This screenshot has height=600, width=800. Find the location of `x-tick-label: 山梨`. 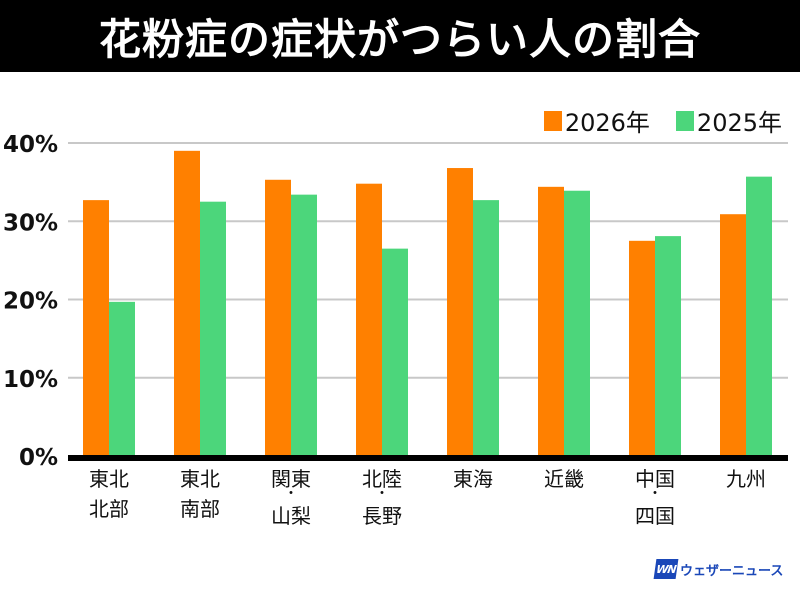

x-tick-label: 山梨 is located at coordinates (291, 516).